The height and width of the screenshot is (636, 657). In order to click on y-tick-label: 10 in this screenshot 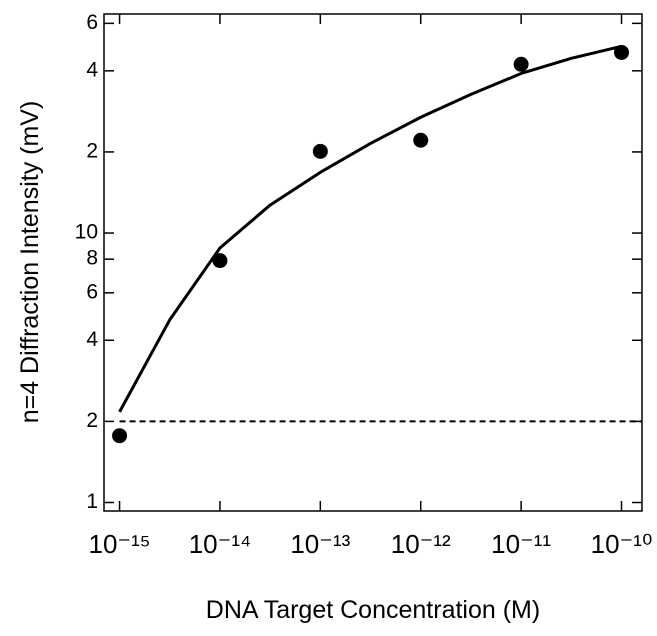, I will do `click(86, 232)`.